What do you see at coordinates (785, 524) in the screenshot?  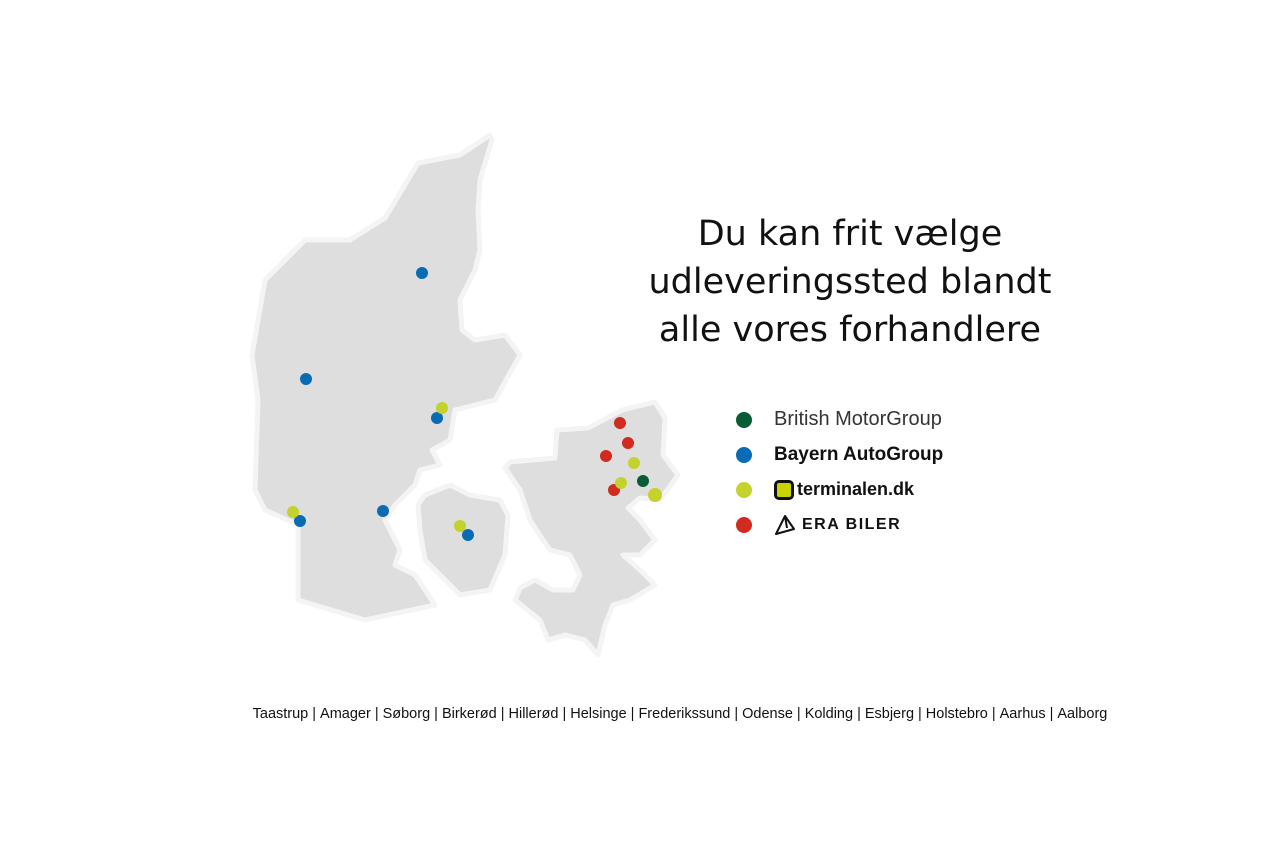 I see `era-logo-icon` at bounding box center [785, 524].